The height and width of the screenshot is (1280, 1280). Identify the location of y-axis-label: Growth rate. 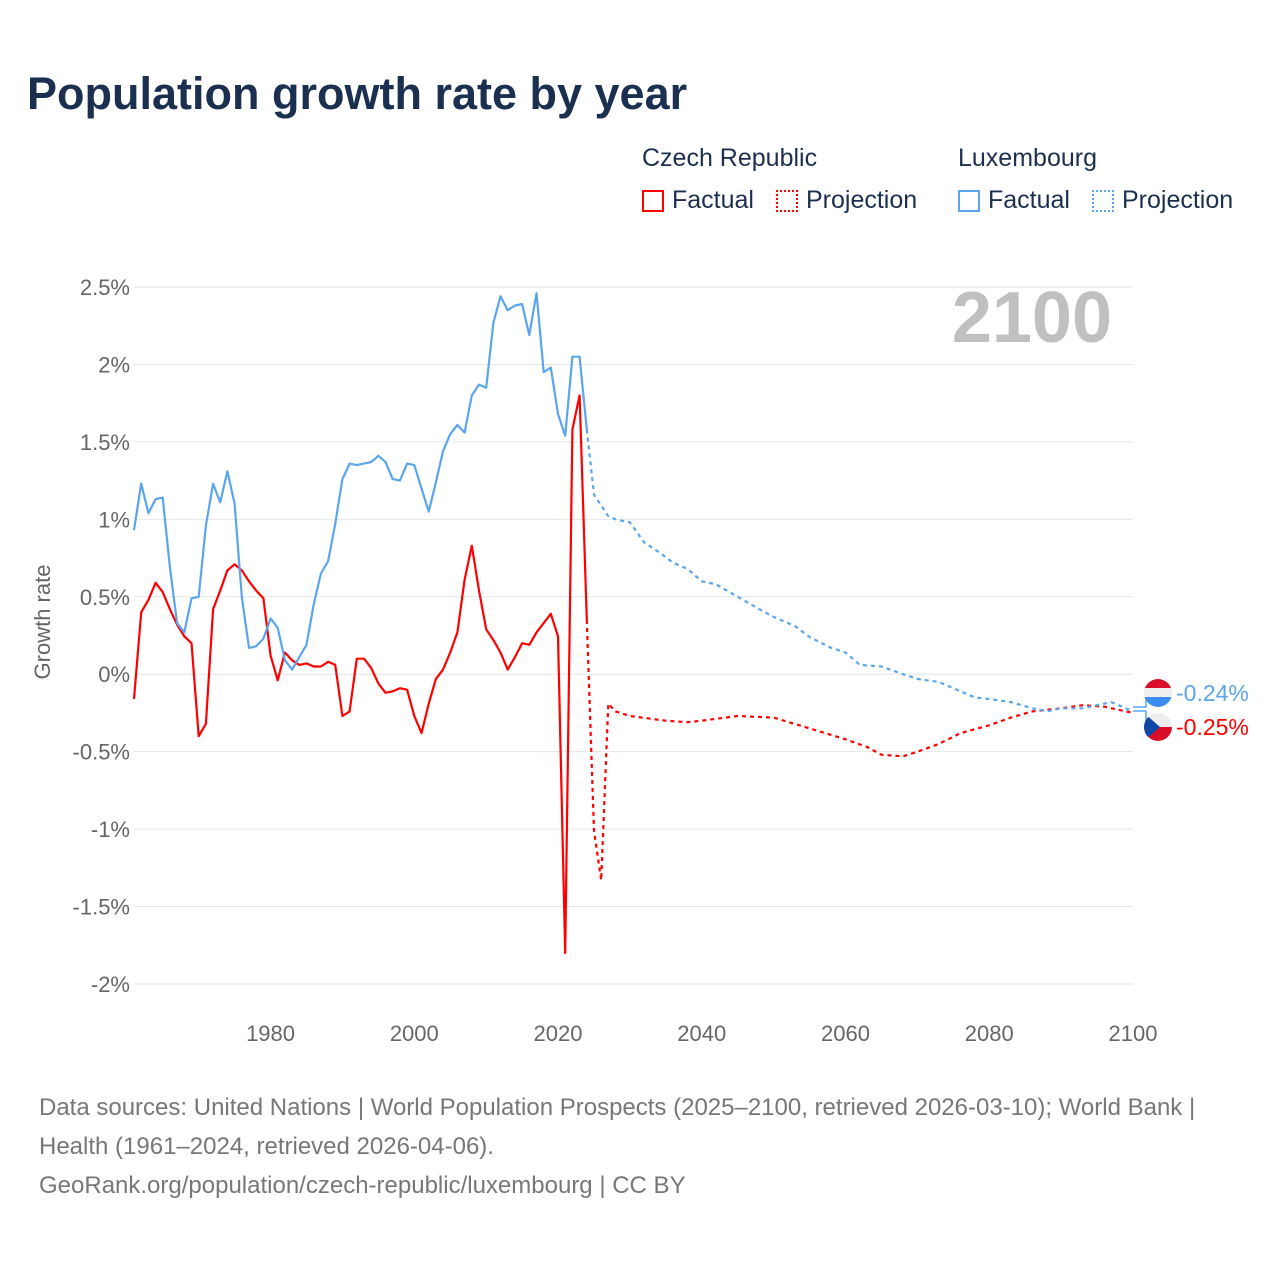
(42, 622).